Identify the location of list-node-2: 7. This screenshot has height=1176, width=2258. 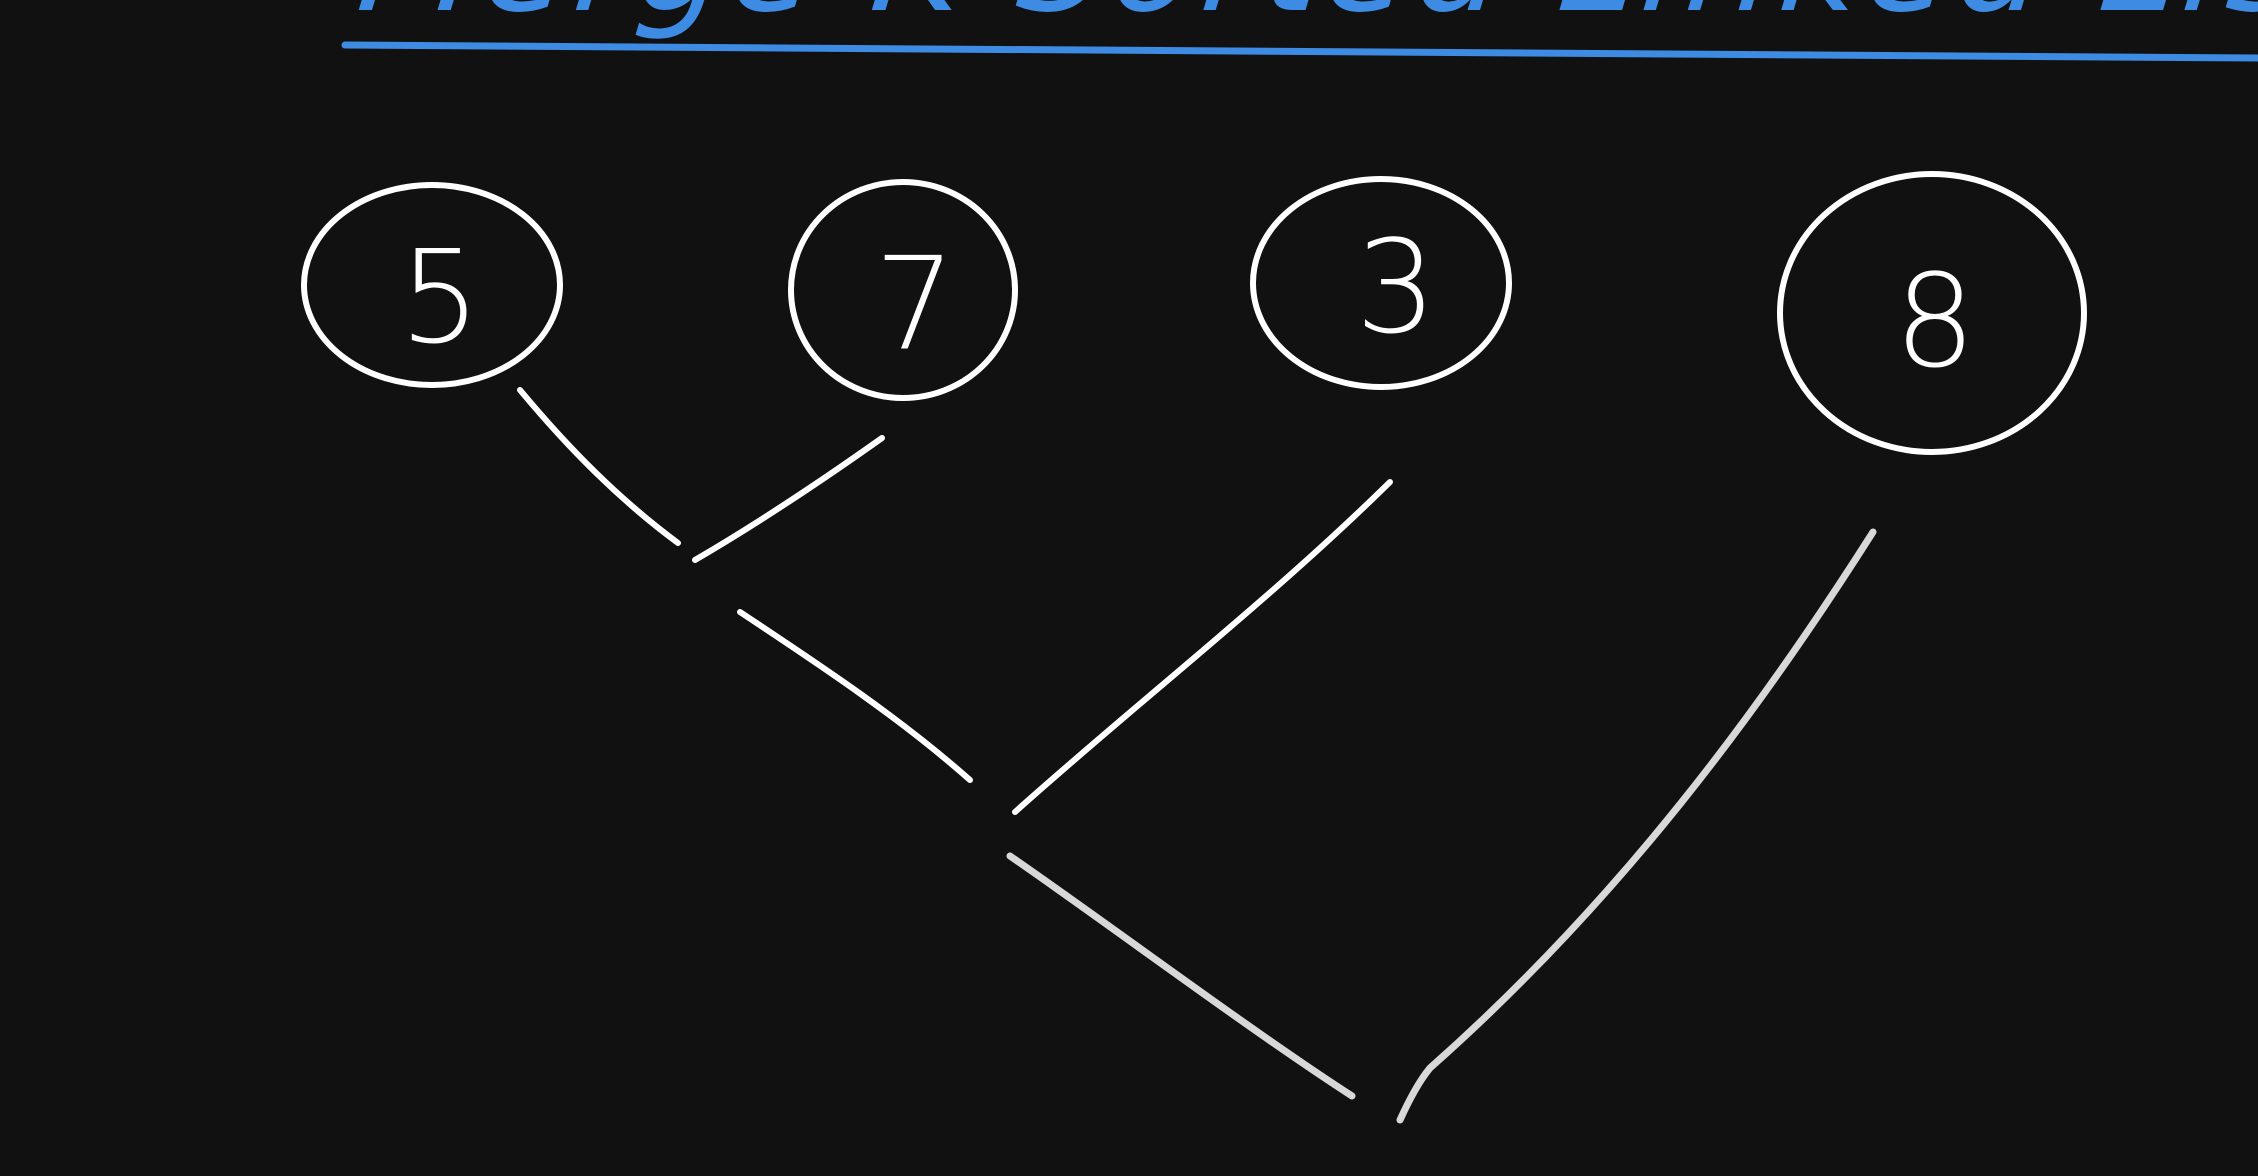
(903, 290).